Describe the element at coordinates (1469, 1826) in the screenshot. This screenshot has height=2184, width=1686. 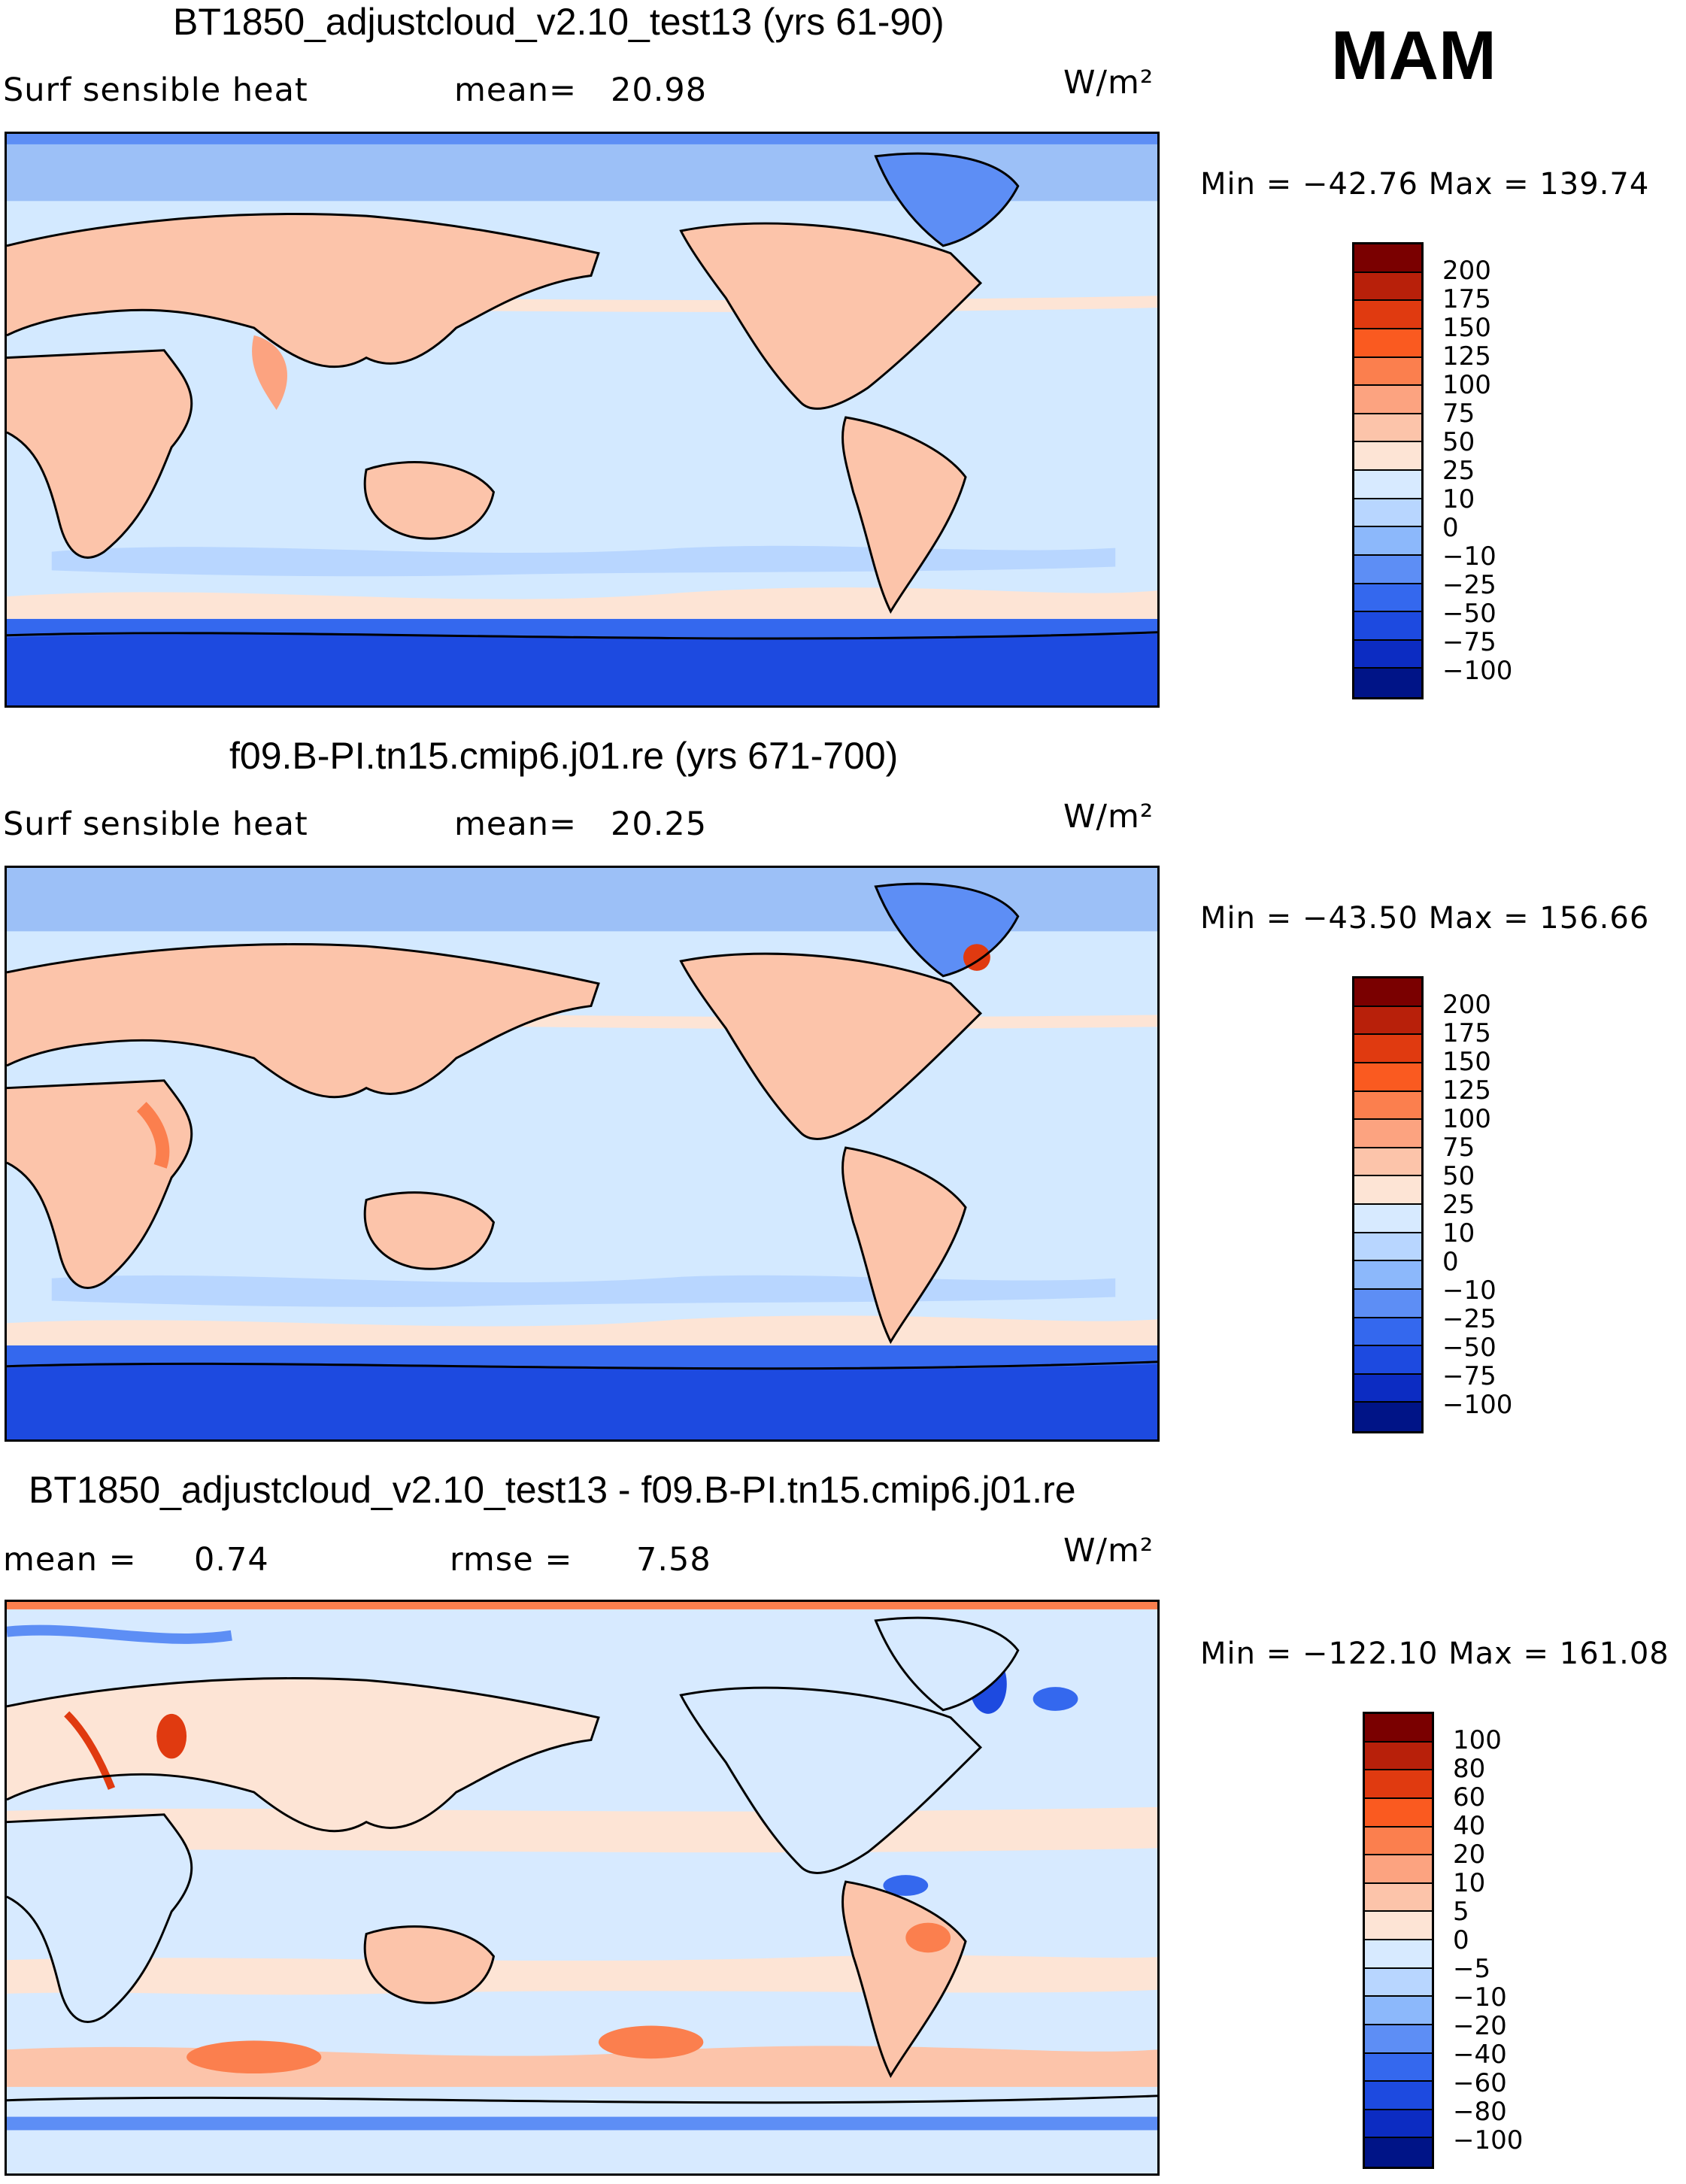
I see `colorbar-tick-label: 40` at that location.